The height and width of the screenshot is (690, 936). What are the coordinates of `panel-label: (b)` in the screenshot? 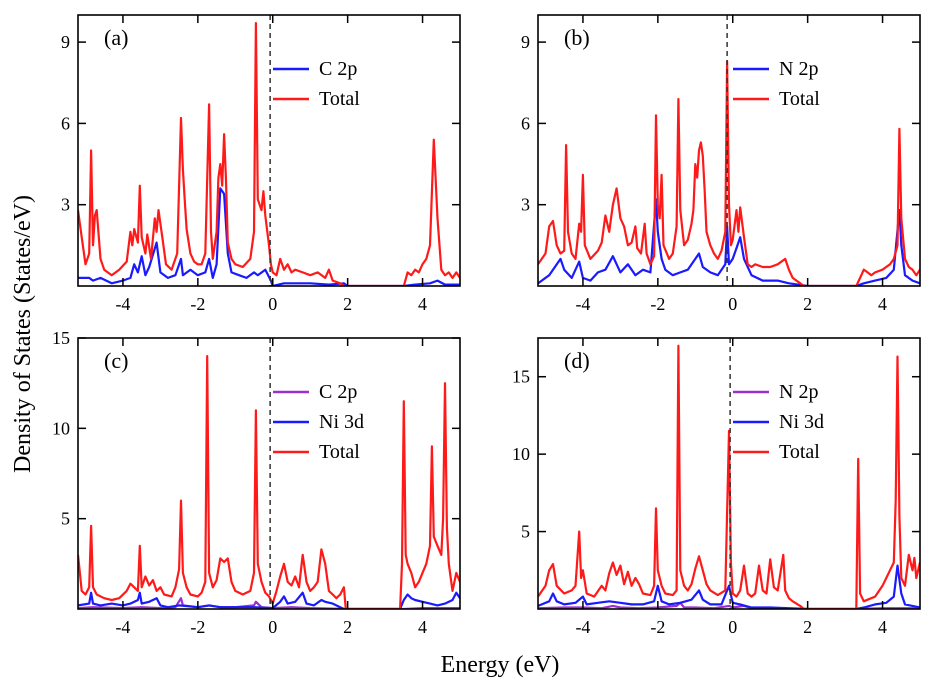 It's located at (577, 37).